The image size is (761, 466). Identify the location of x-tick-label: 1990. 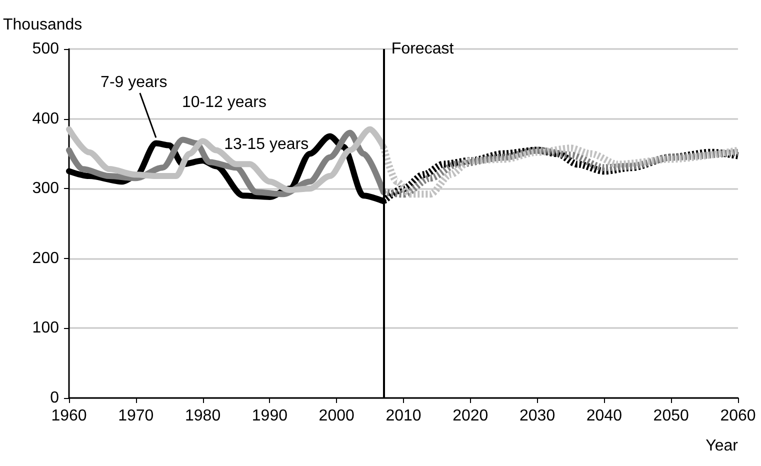
(270, 416).